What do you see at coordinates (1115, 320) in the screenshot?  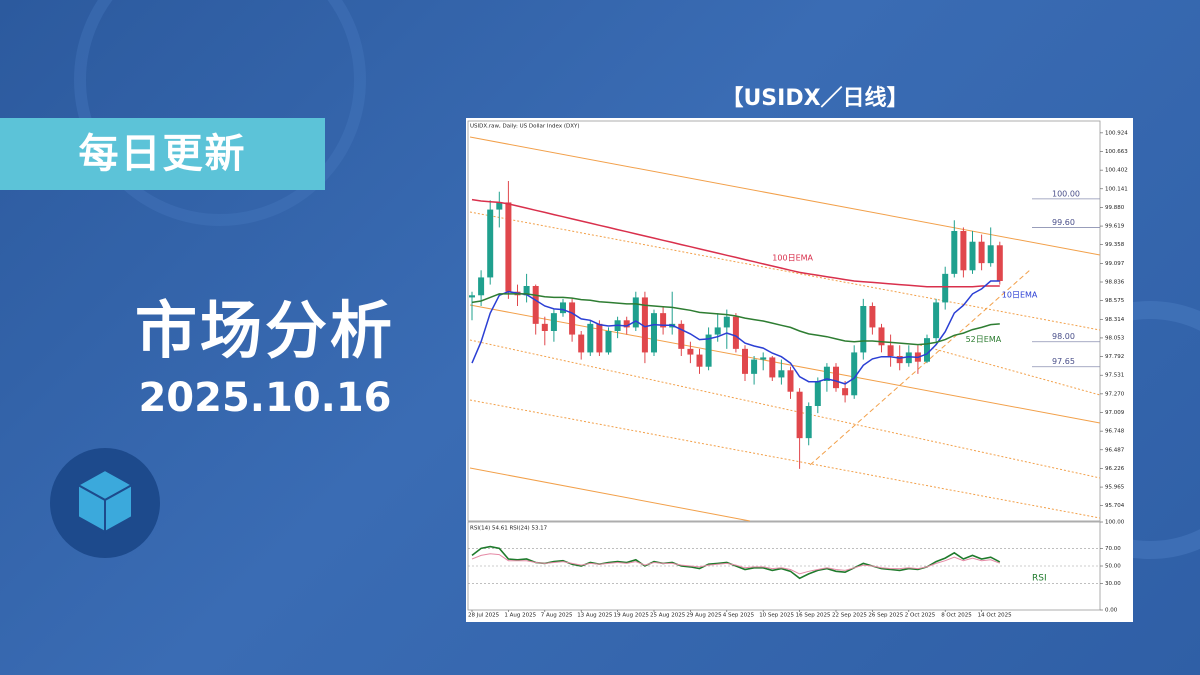 I see `y-tick-label: 98.314` at bounding box center [1115, 320].